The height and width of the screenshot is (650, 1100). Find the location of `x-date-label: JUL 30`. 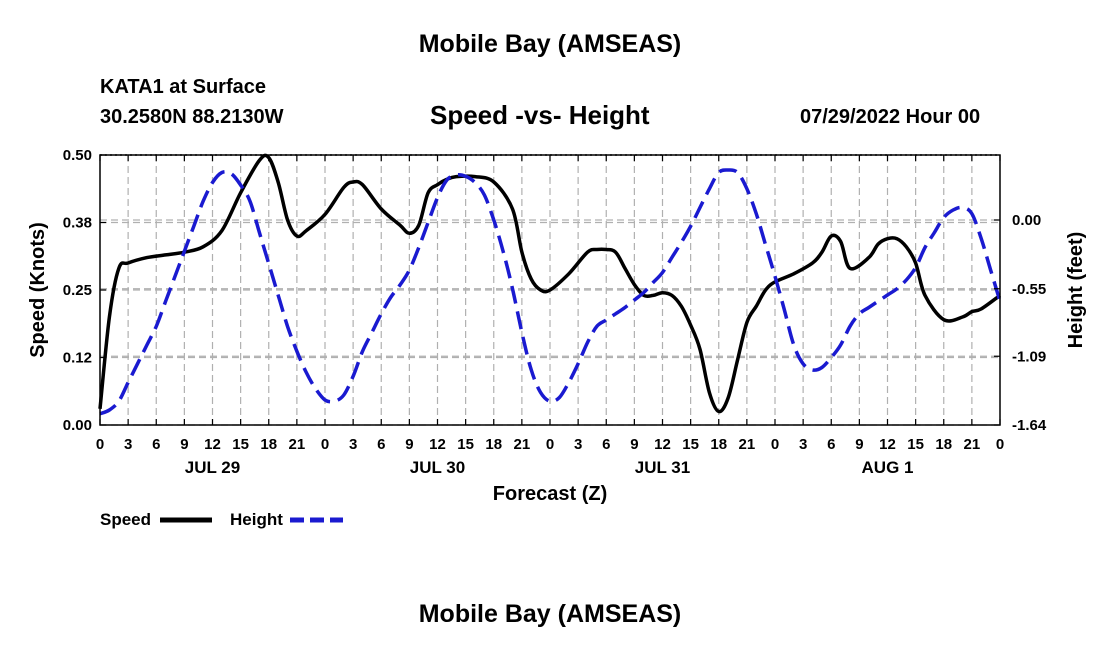

x-date-label: JUL 30 is located at coordinates (437, 467).